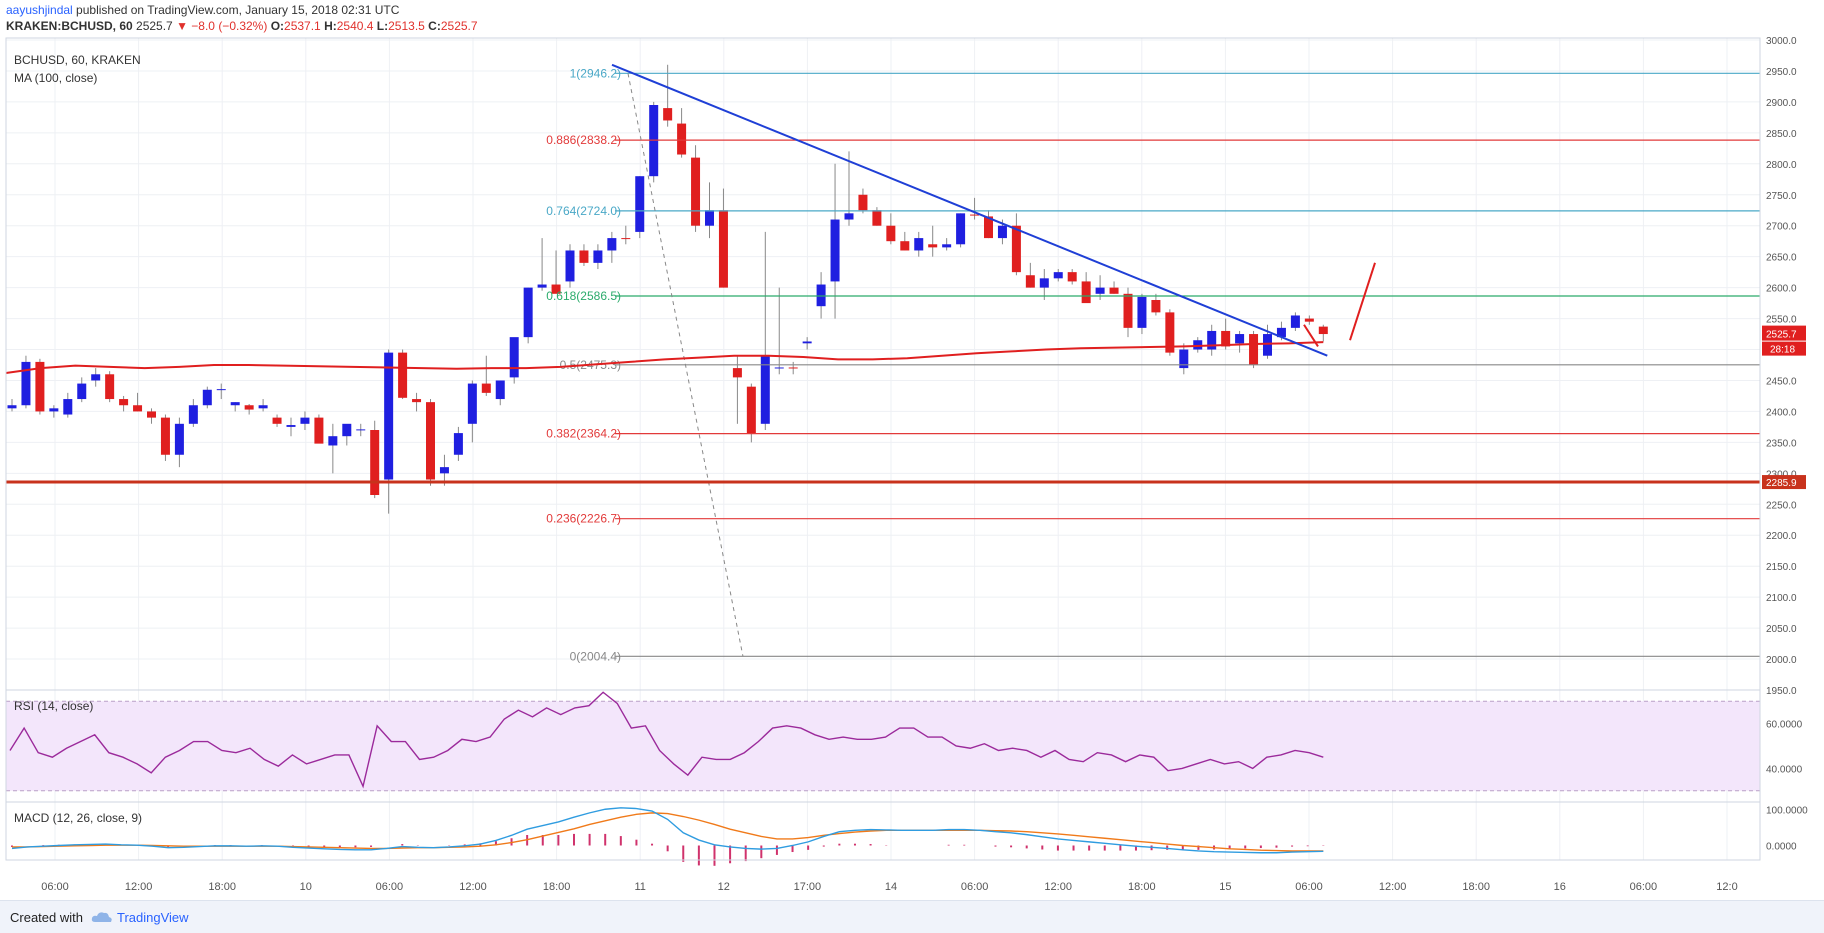  Describe the element at coordinates (668, 836) in the screenshot. I see `macd-pane: MACD (12, 26, close, 9)` at that location.